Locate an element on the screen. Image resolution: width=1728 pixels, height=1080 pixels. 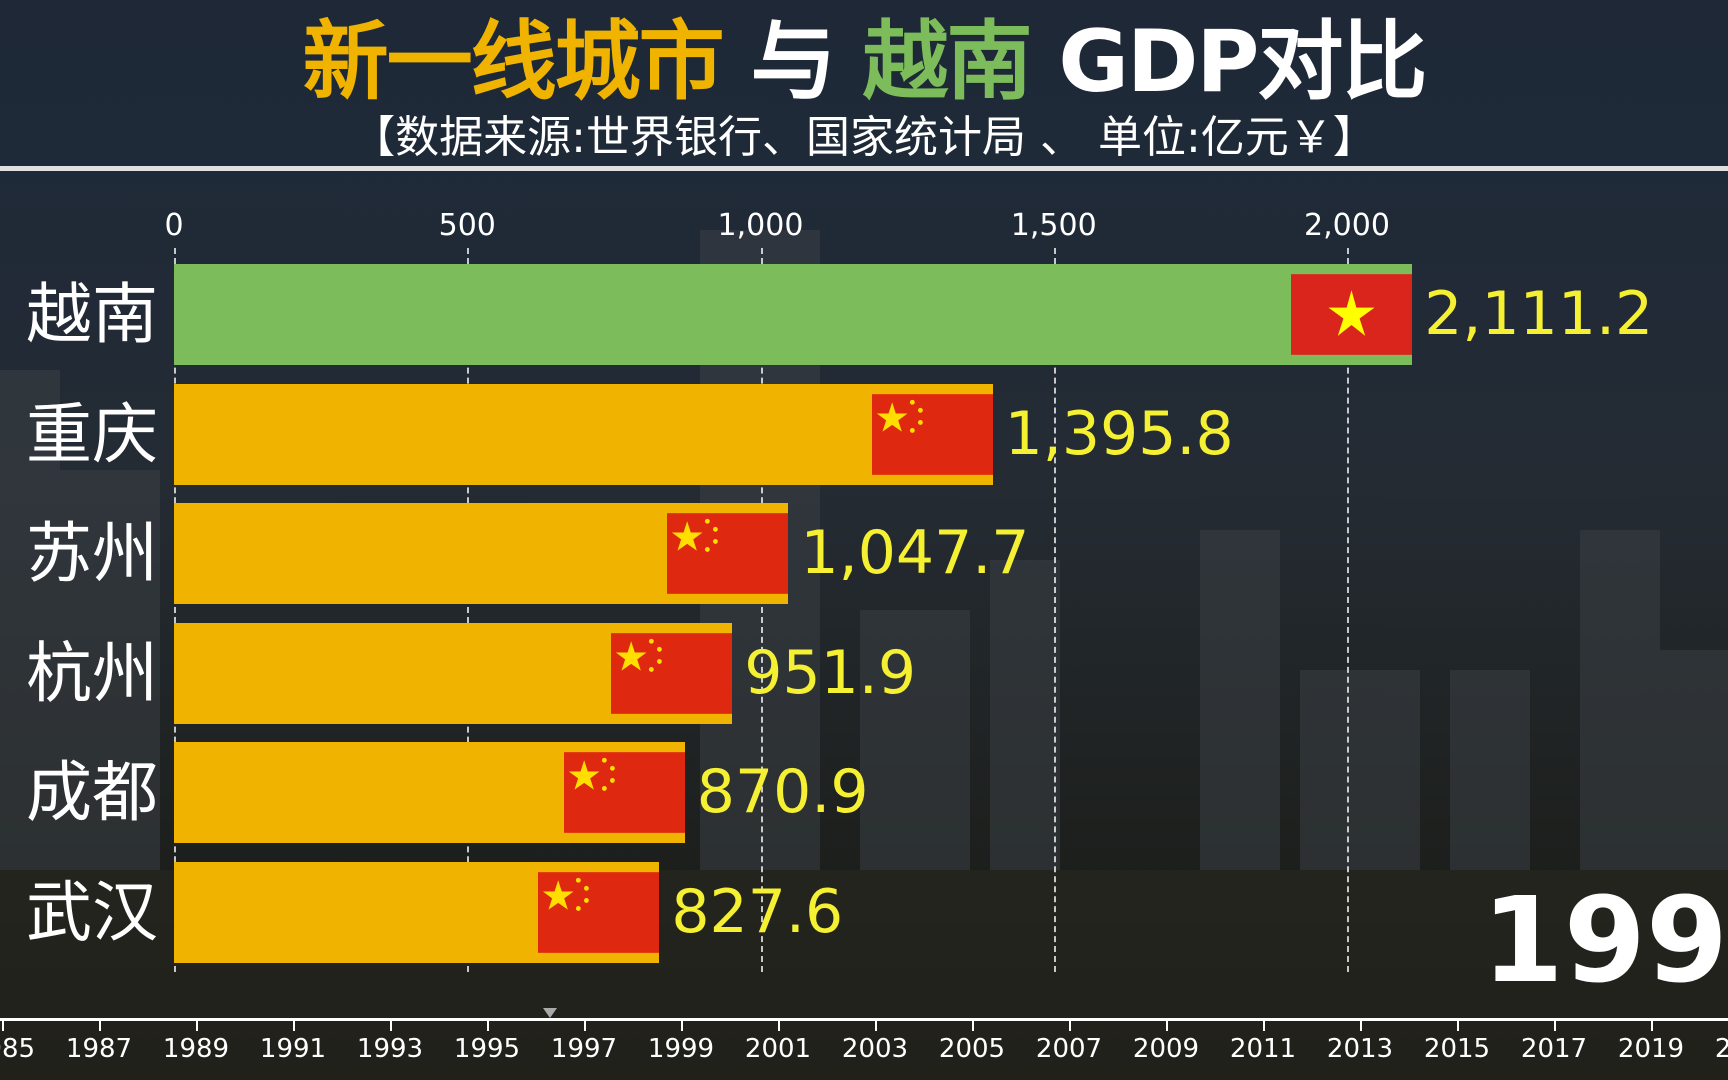
timeline-year-label: 1997 is located at coordinates (584, 1049).